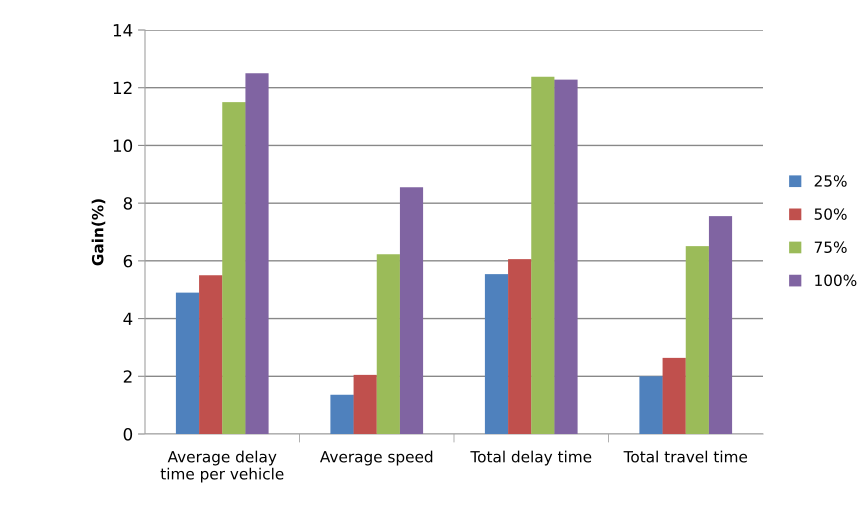 This screenshot has height=514, width=867. Describe the element at coordinates (686, 456) in the screenshot. I see `x-tick-label: Total travel time` at that location.